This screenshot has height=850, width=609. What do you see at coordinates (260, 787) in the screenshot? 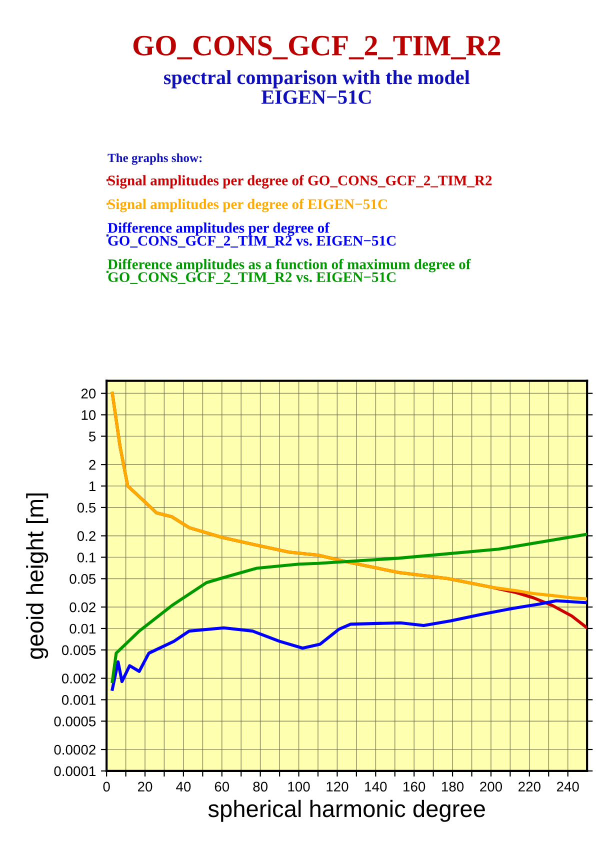
I see `x-tick-label: 80` at bounding box center [260, 787].